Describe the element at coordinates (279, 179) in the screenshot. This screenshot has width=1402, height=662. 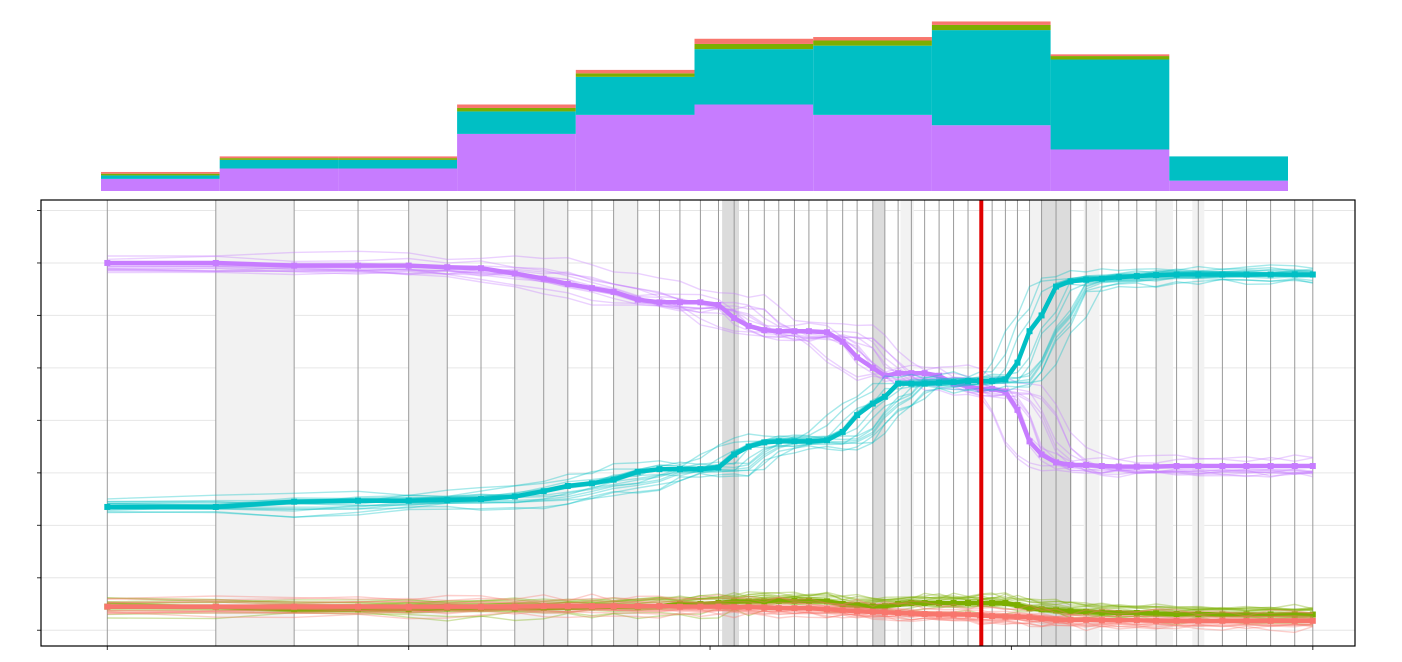
I see `bar-segment-2-purple` at that location.